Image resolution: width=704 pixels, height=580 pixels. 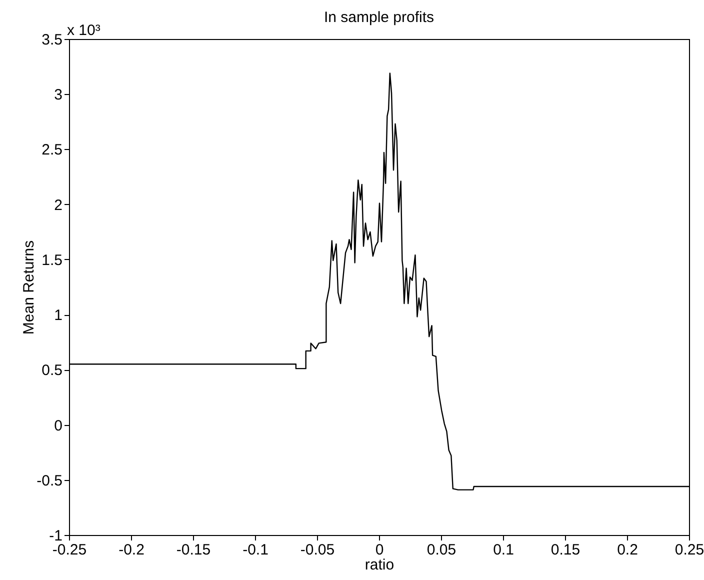 What do you see at coordinates (69, 550) in the screenshot?
I see `x-tick-label: -0.25` at bounding box center [69, 550].